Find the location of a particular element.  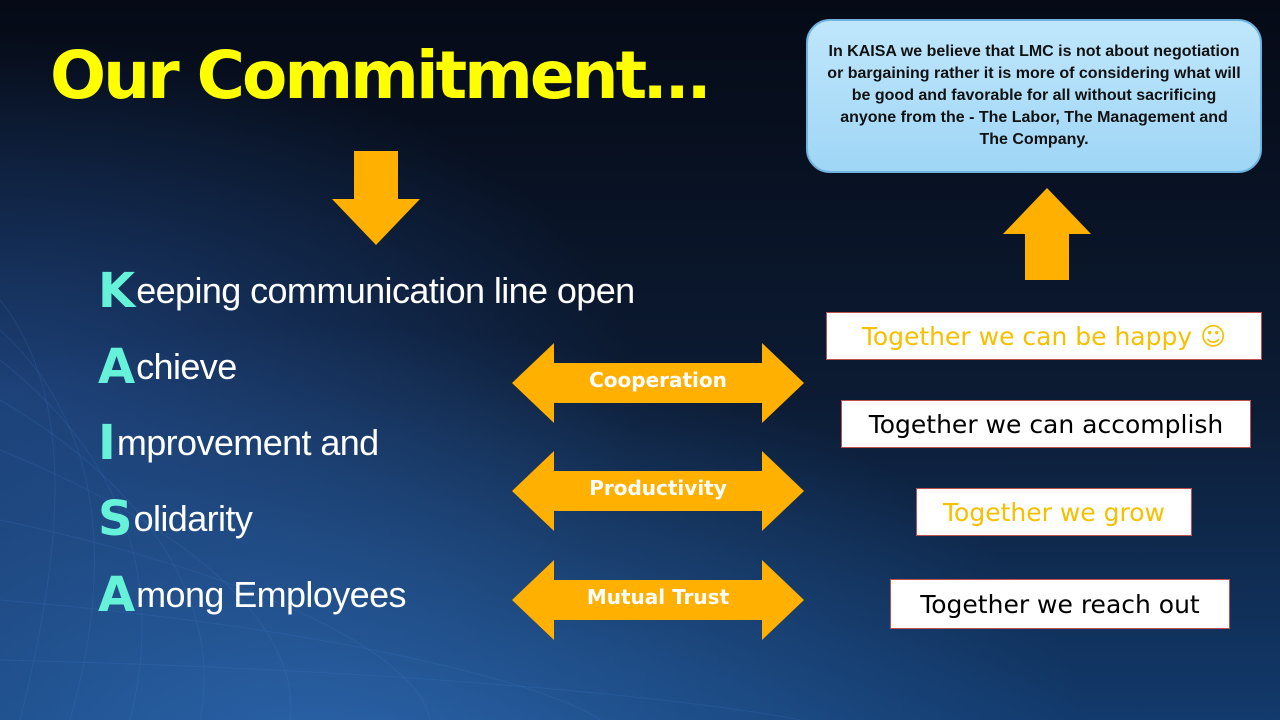

down-arrow-icon is located at coordinates (376, 198).